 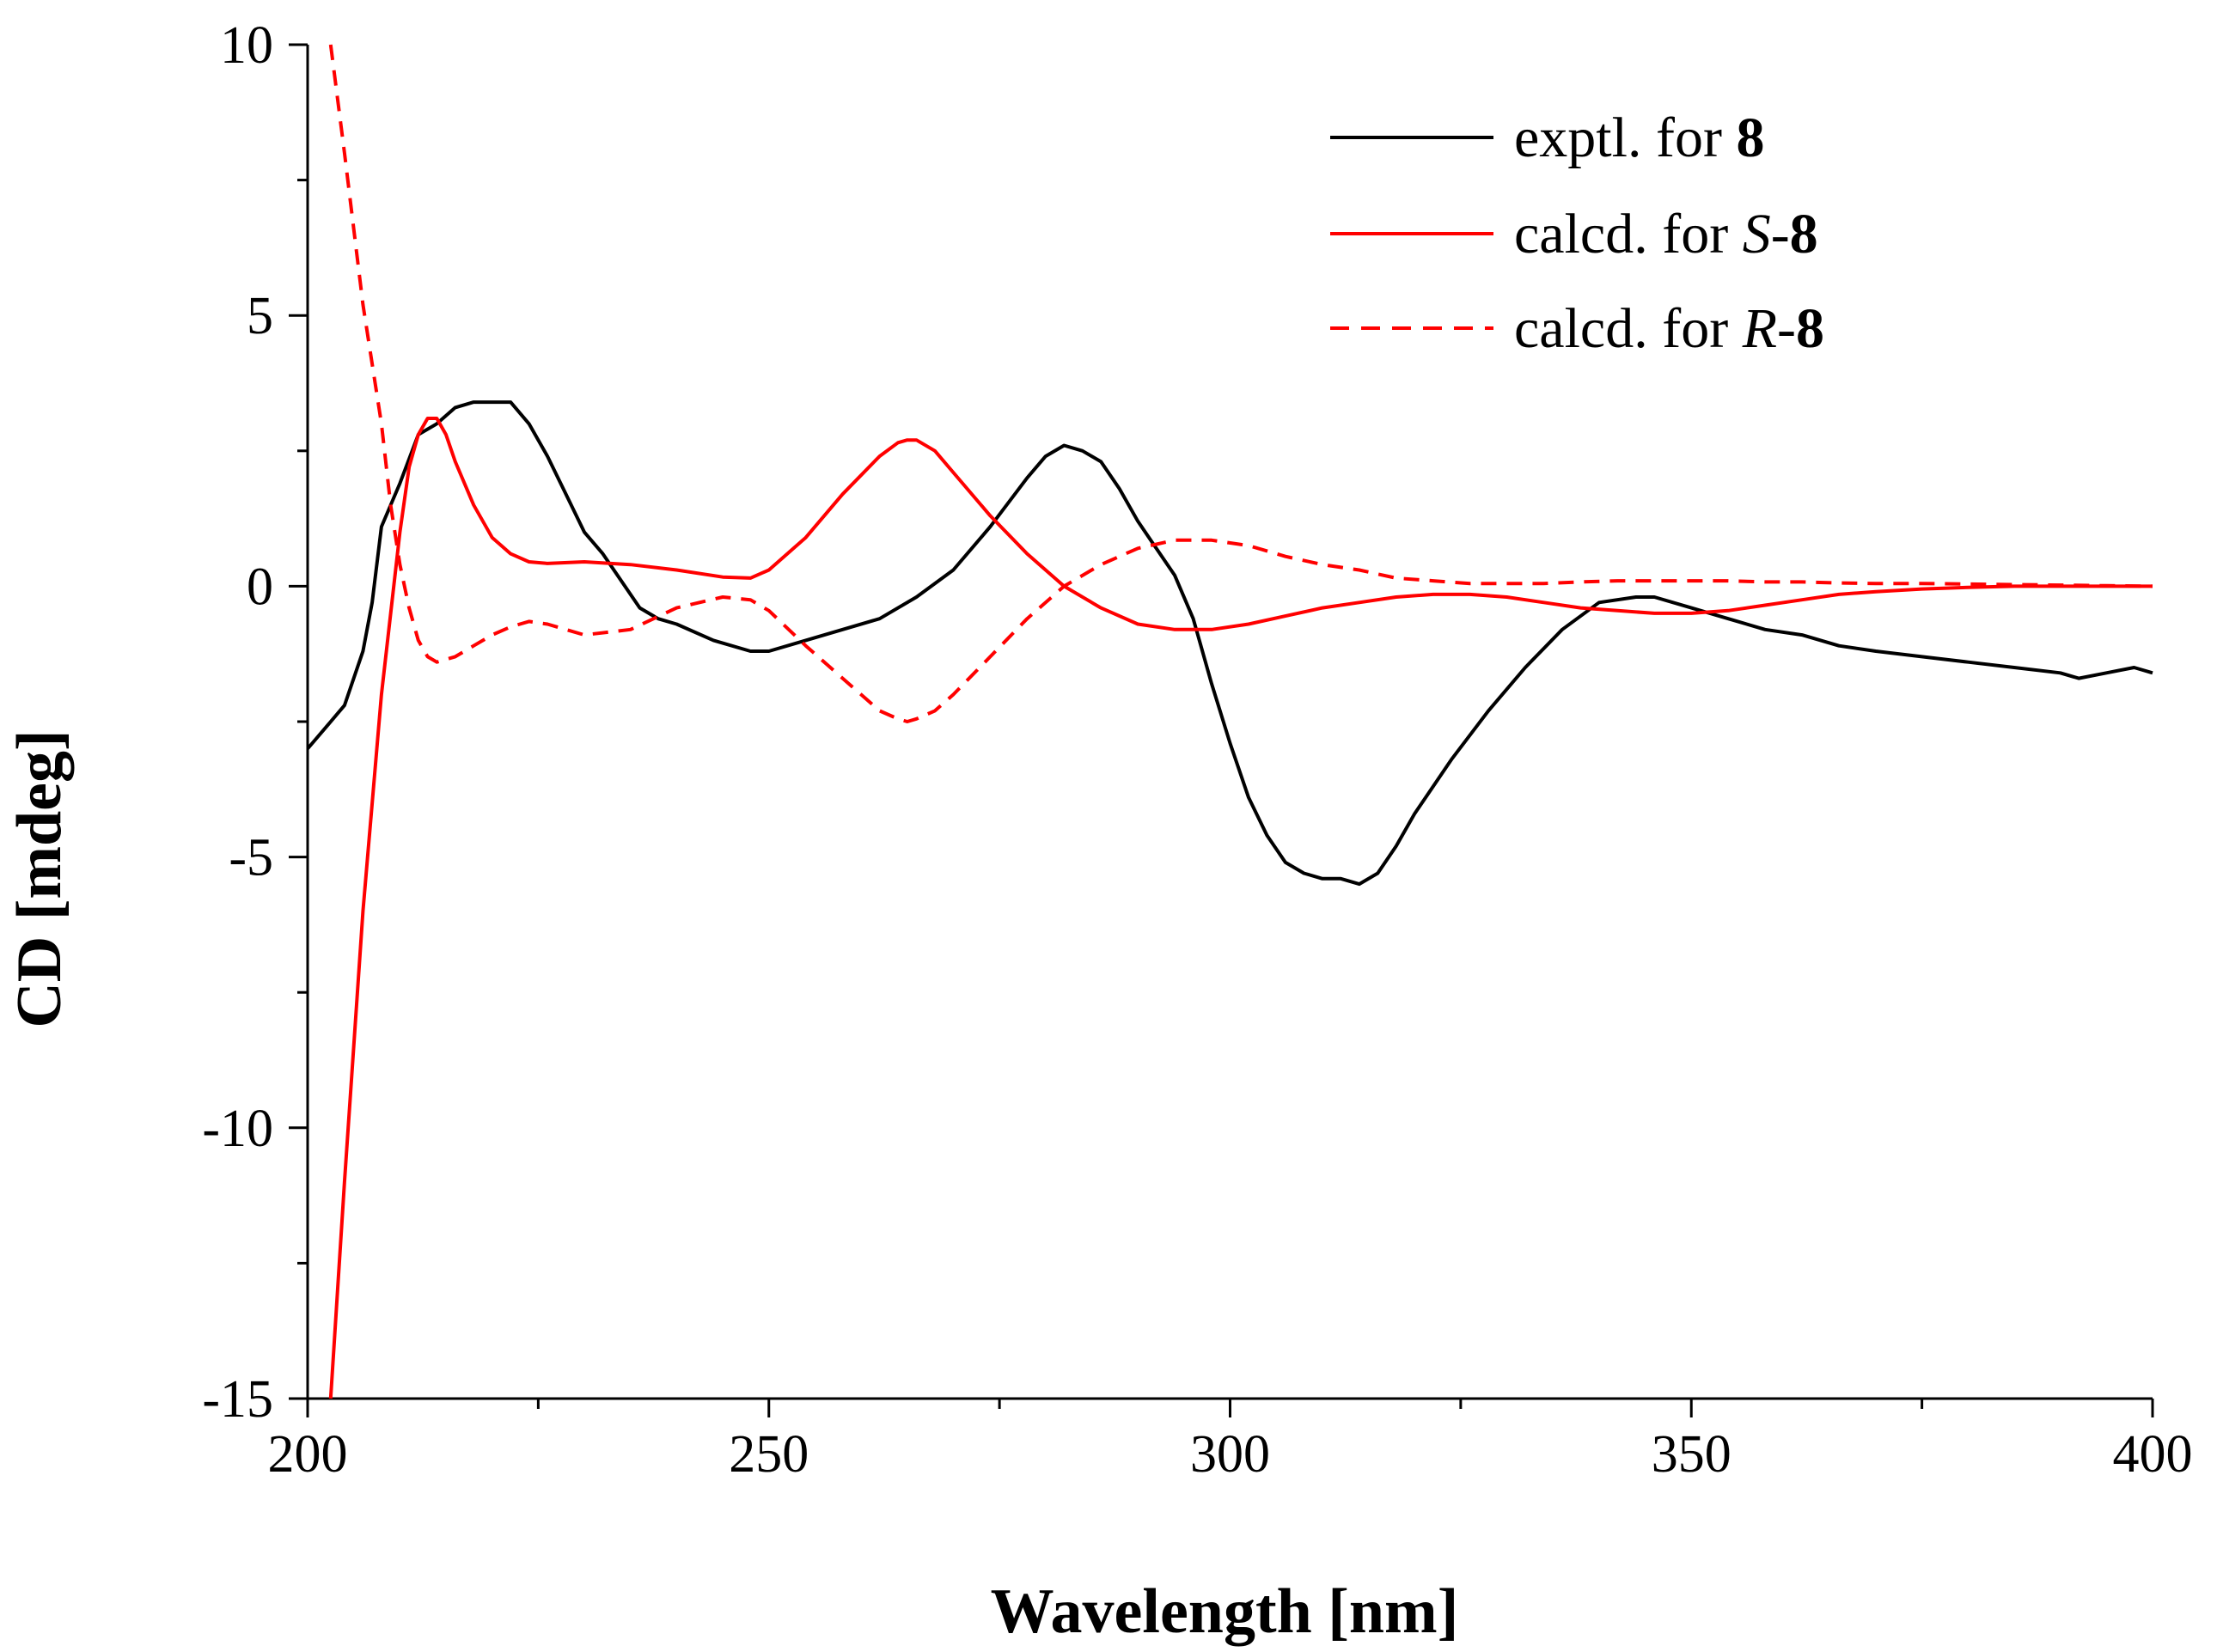 What do you see at coordinates (247, 45) in the screenshot?
I see `y-tick-label: 10` at bounding box center [247, 45].